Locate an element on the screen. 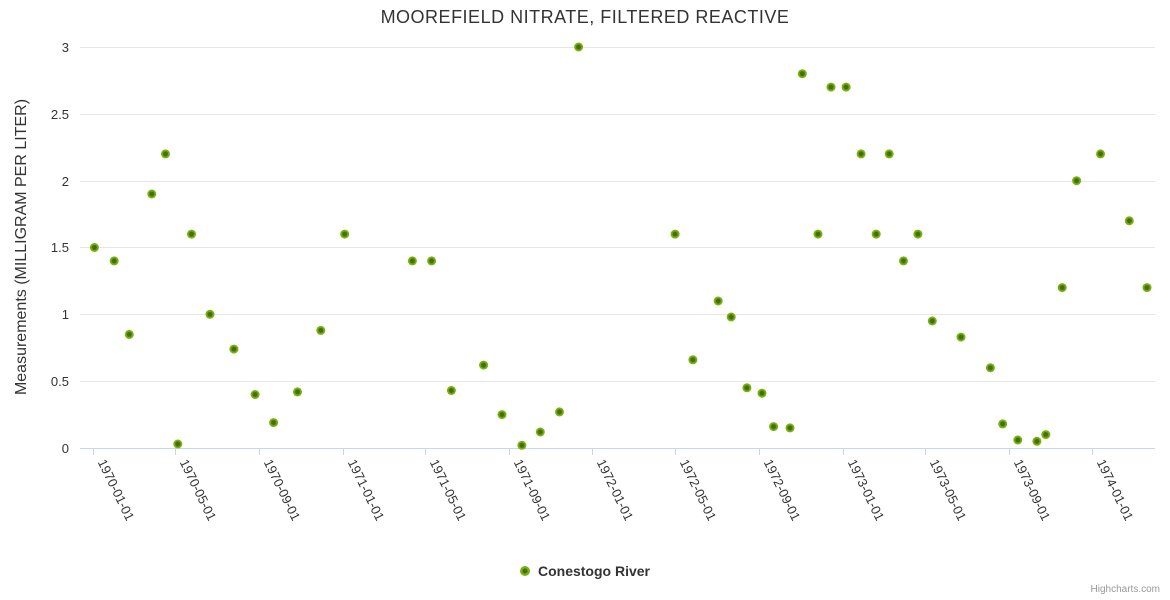 The width and height of the screenshot is (1170, 600). x-axis-label: 1971-05-01 is located at coordinates (448, 490).